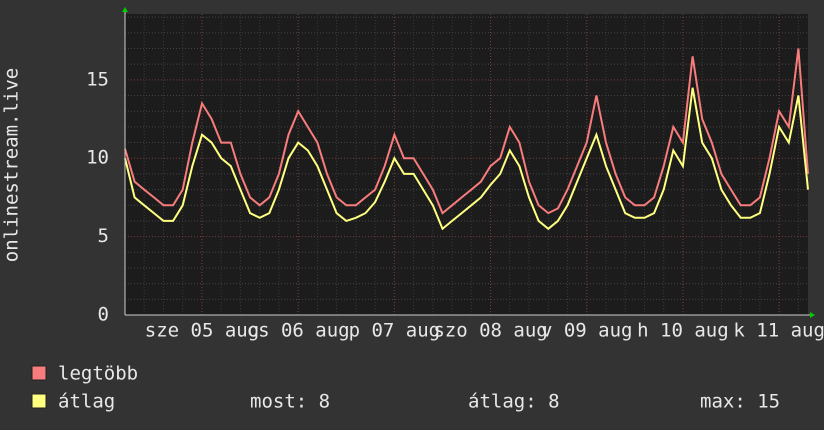 Image resolution: width=824 pixels, height=430 pixels. I want to click on x-tick-label: k 11 aug, so click(778, 331).